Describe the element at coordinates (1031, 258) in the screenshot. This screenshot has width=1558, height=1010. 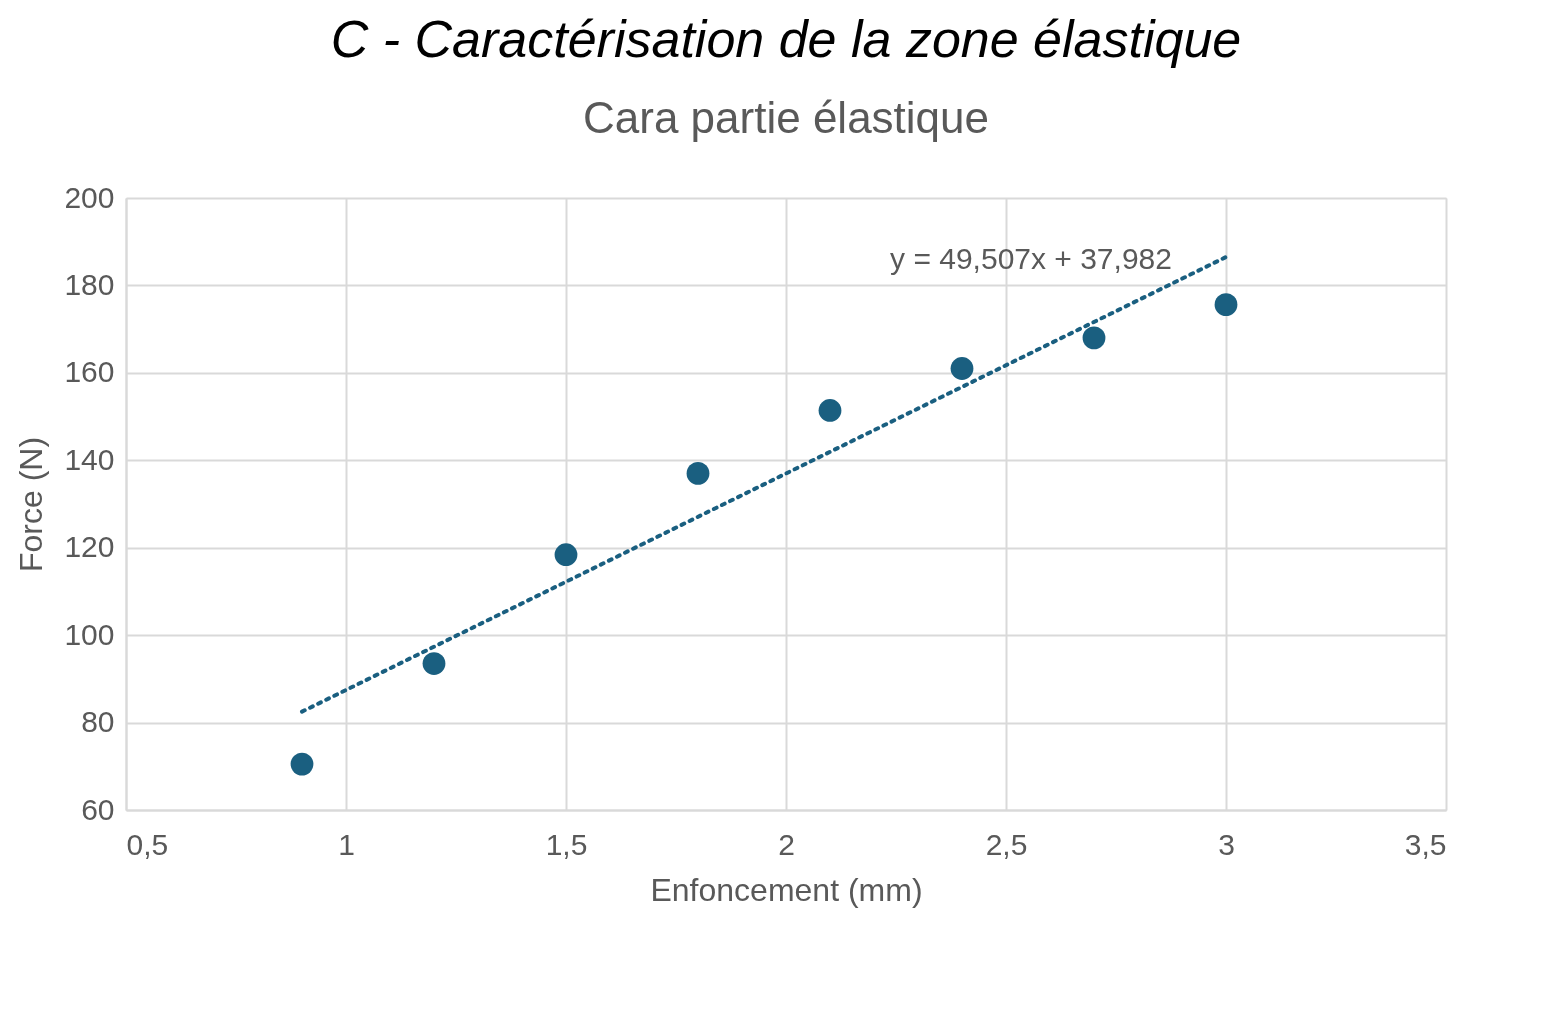
I see `annotation: y = 49,507x + 37,982` at that location.